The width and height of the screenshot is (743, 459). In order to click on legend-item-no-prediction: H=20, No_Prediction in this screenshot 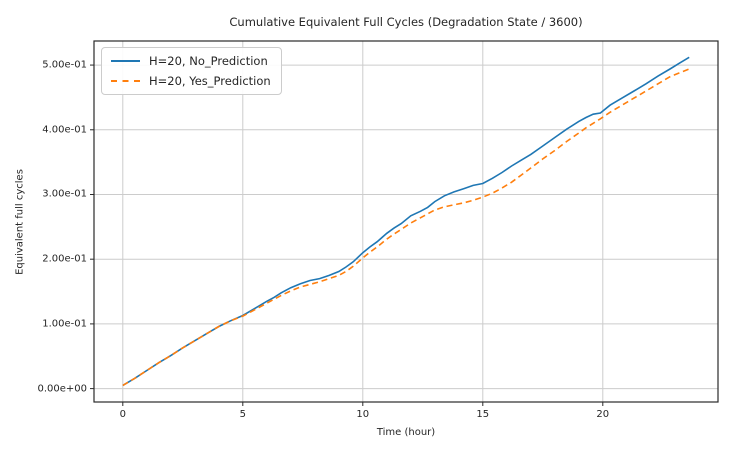, I will do `click(191, 61)`.